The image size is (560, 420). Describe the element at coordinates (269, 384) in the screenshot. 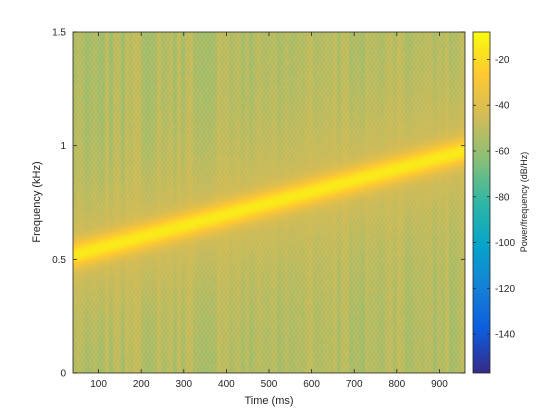

I see `x-tick-label: 500` at that location.